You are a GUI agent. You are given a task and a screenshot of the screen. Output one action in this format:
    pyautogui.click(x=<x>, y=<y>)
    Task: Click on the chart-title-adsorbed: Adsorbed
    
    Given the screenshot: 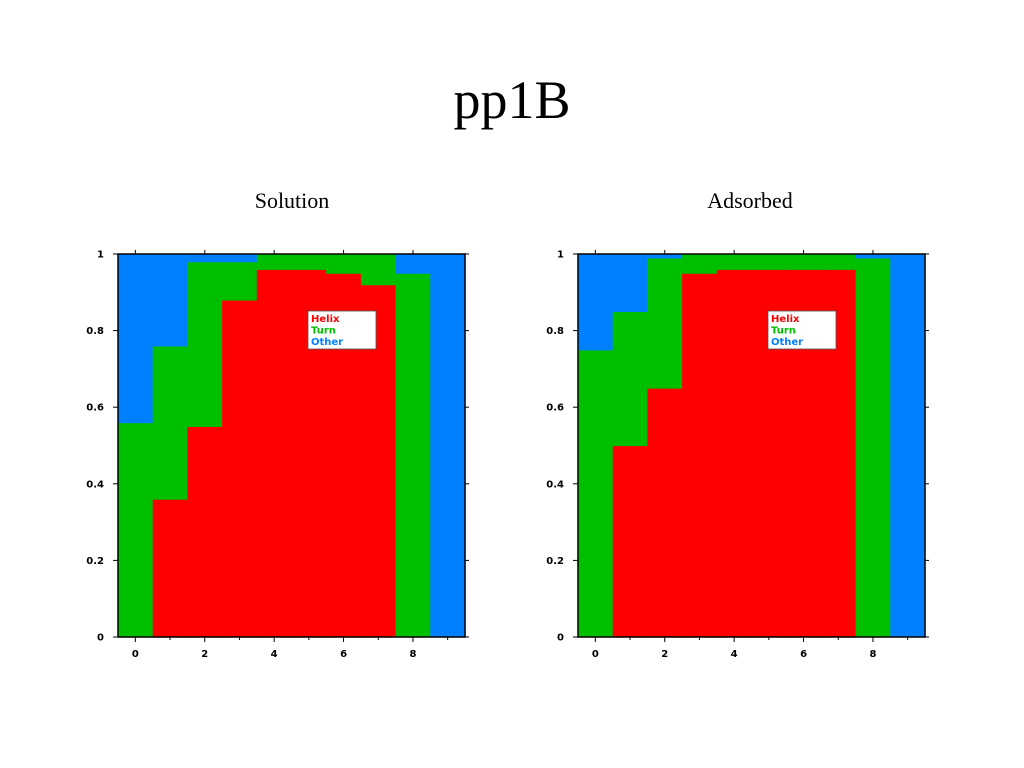 What is the action you would take?
    pyautogui.click(x=750, y=200)
    